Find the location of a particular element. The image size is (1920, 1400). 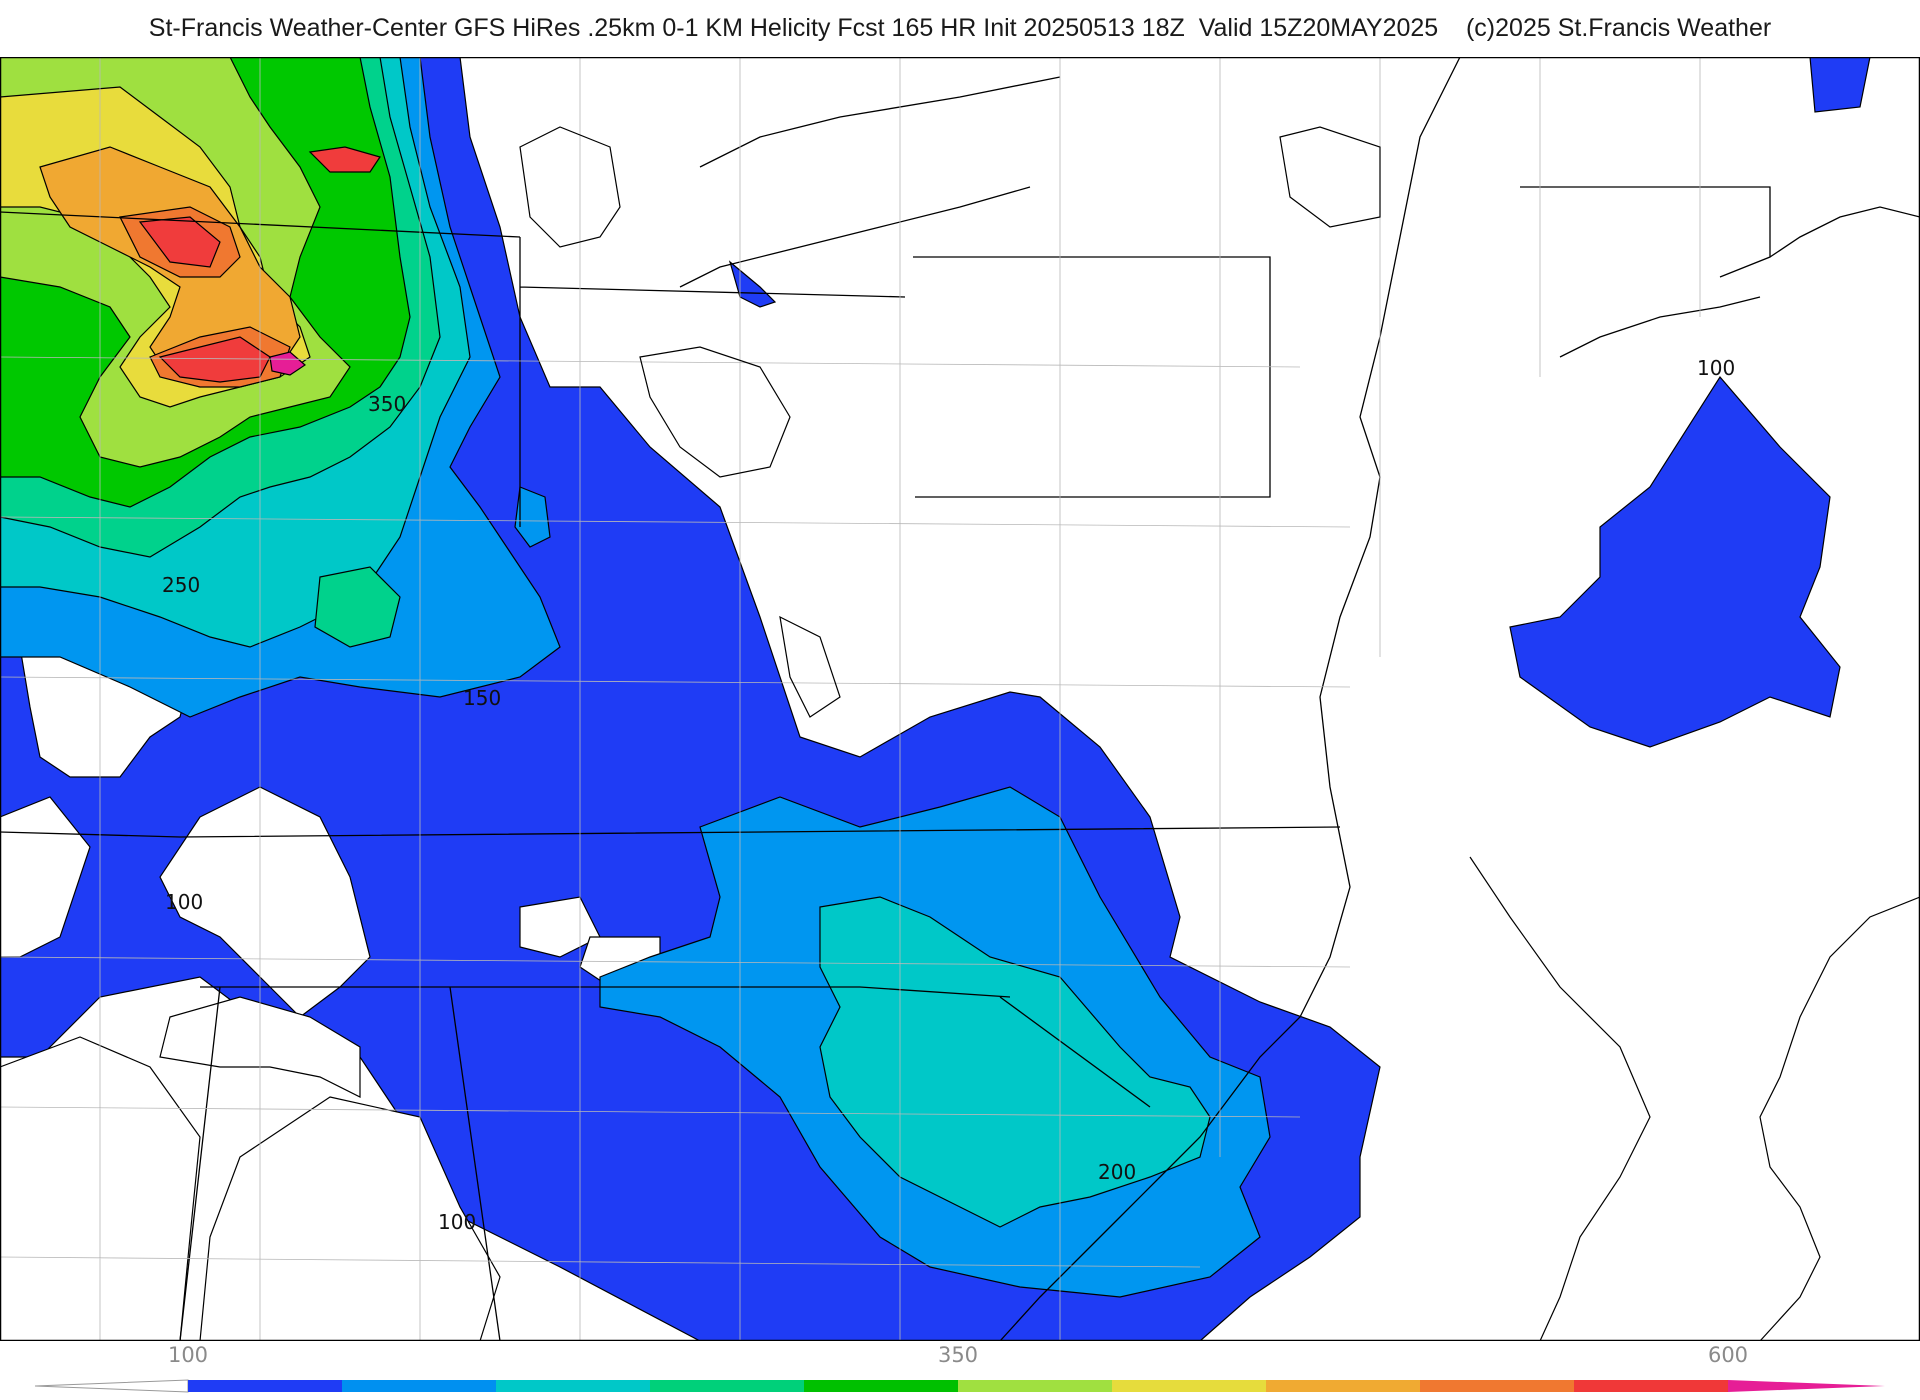

contour-lake is located at coordinates (570, 187).